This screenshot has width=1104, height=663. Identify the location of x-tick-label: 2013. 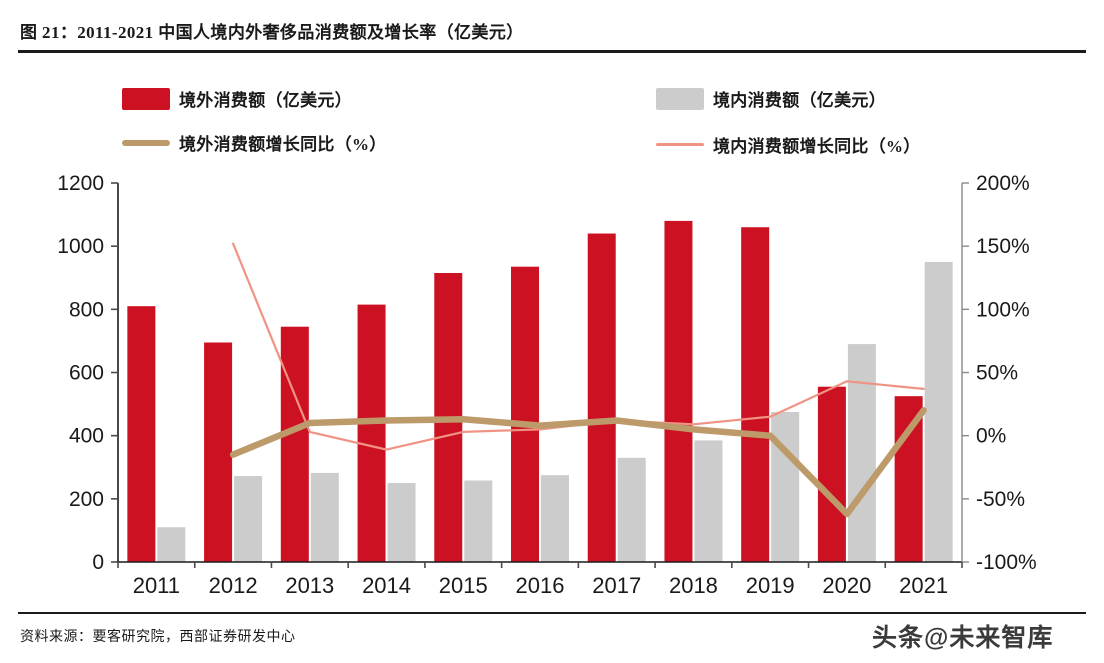
(309, 585).